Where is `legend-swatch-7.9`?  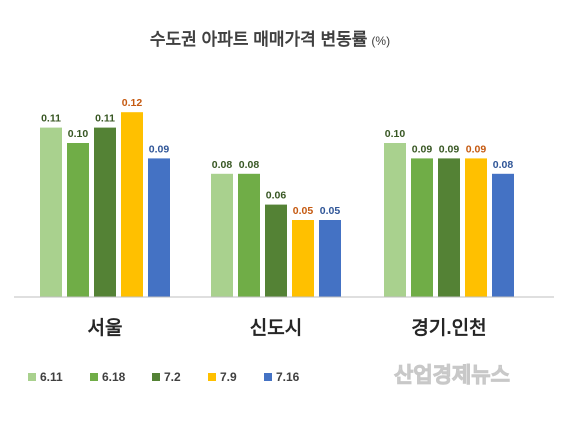 legend-swatch-7.9 is located at coordinates (212, 377).